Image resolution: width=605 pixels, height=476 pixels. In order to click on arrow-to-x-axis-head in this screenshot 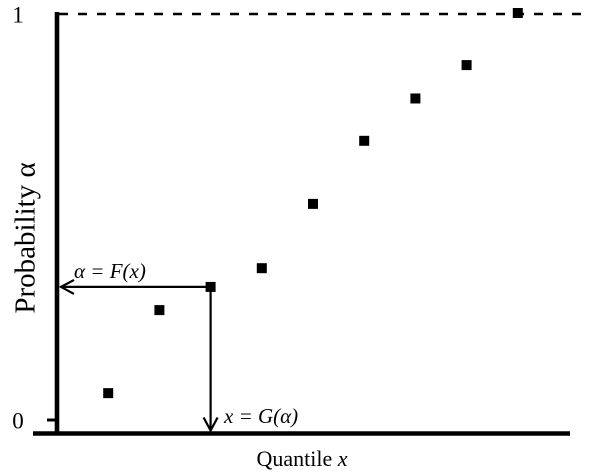, I will do `click(210, 424)`.